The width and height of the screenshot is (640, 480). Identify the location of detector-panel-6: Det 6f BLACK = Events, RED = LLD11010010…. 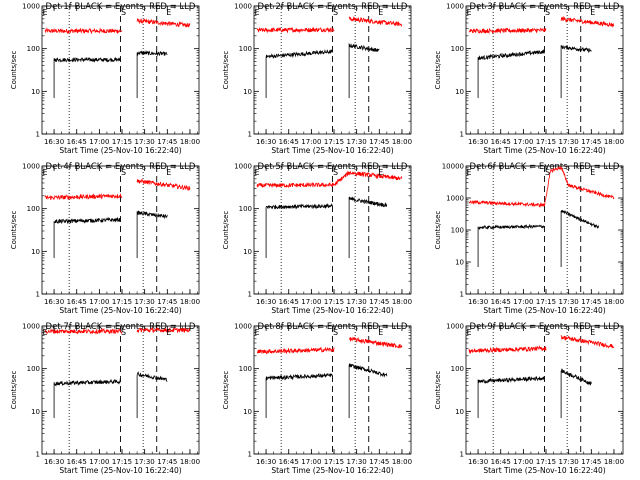
(529, 238).